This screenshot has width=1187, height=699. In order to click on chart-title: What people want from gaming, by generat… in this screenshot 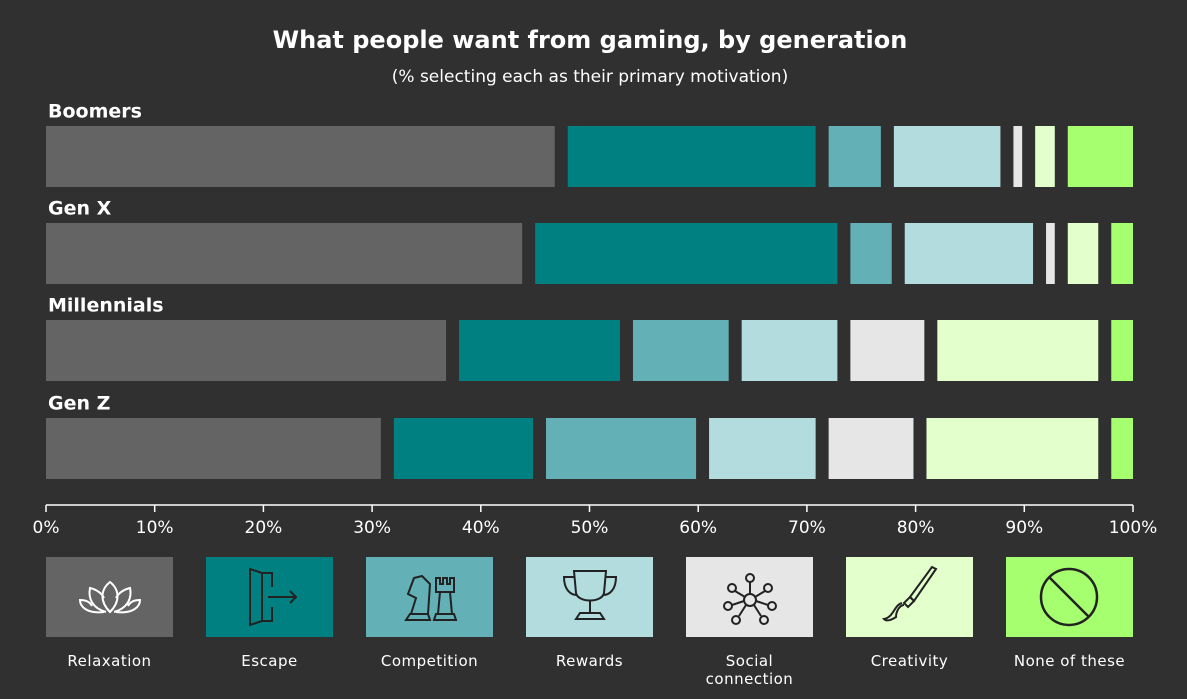, I will do `click(590, 40)`.